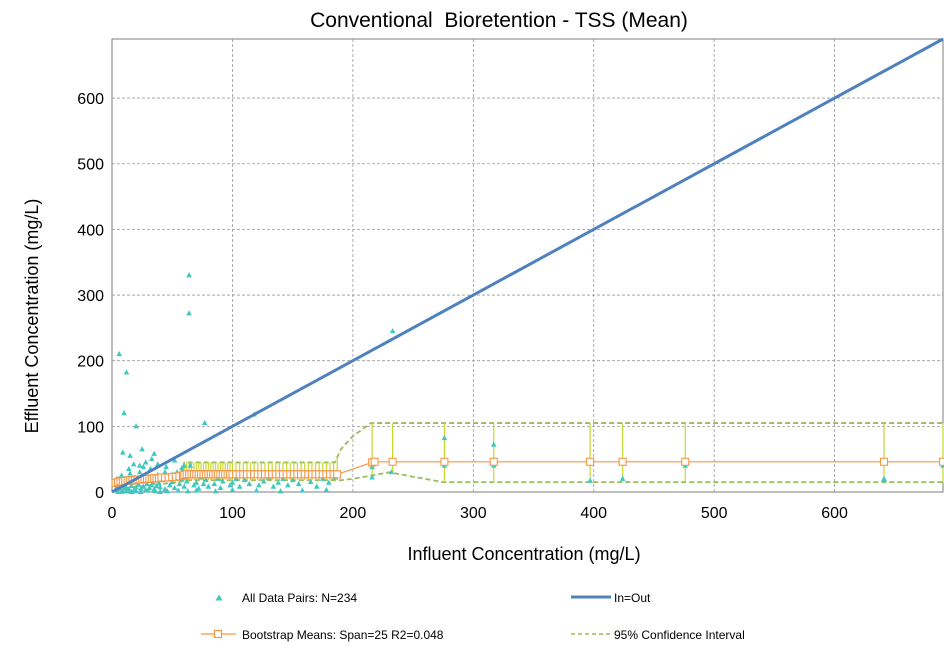 The height and width of the screenshot is (654, 944). I want to click on legend-marker-square-icon, so click(218, 634).